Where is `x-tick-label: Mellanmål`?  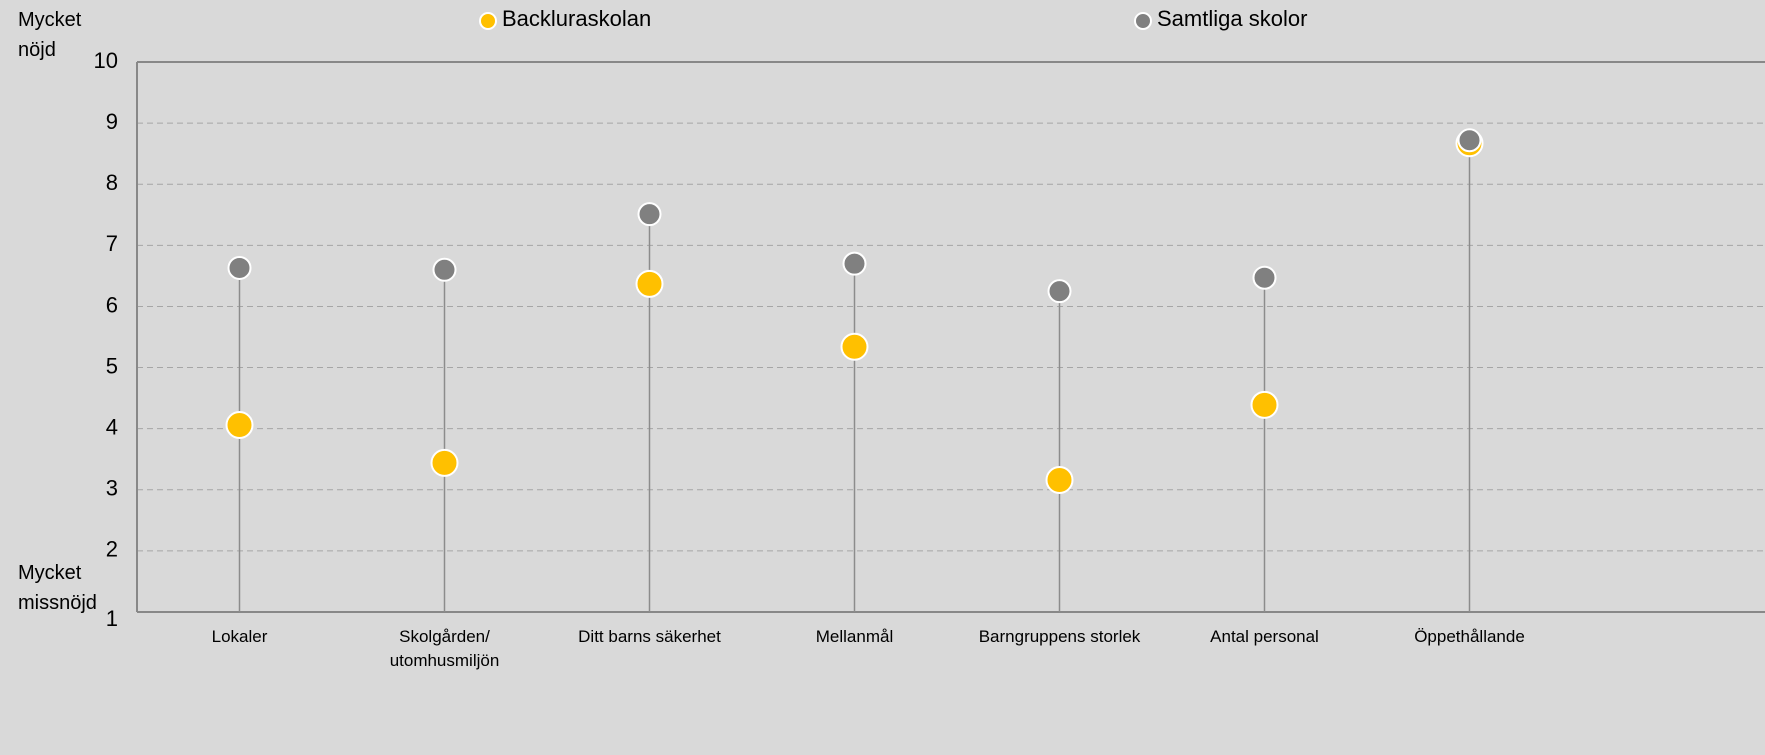
x-tick-label: Mellanmål is located at coordinates (854, 636).